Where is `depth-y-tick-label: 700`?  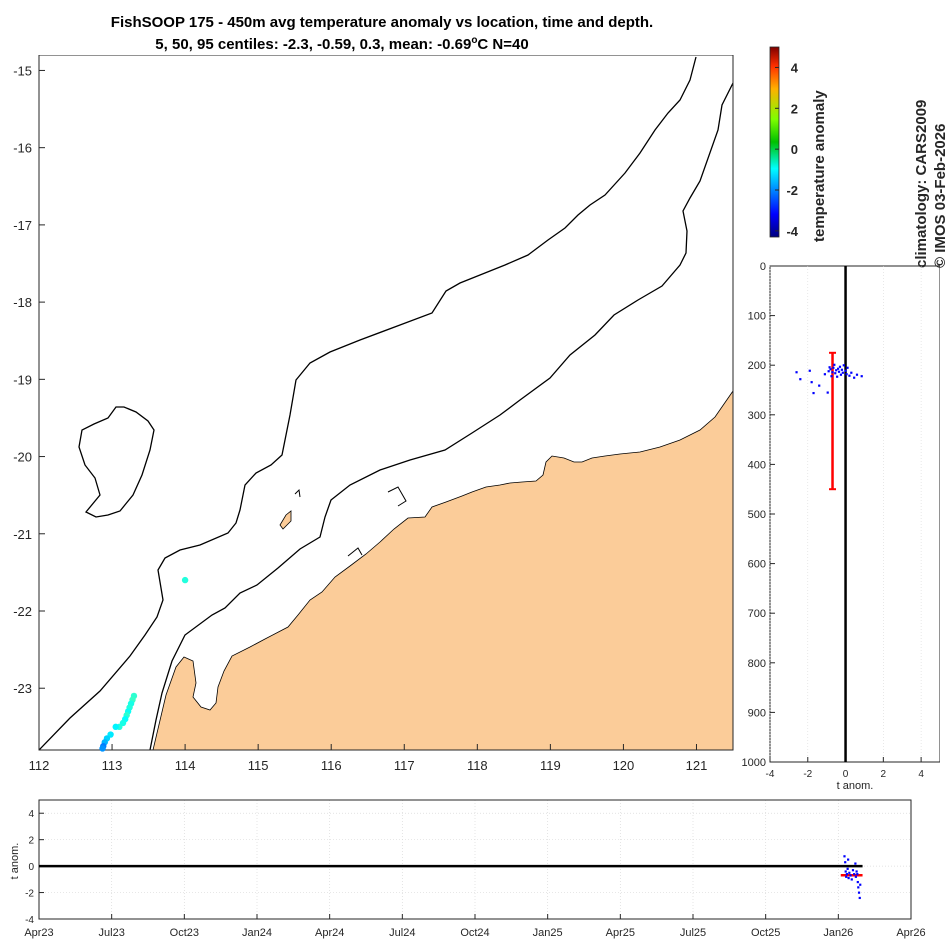 depth-y-tick-label: 700 is located at coordinates (757, 614).